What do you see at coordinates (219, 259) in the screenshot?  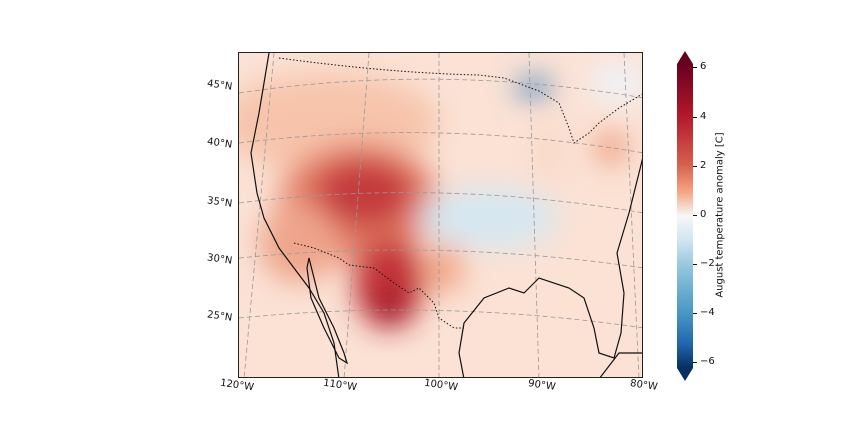 I see `lat-label-30: 30°N` at bounding box center [219, 259].